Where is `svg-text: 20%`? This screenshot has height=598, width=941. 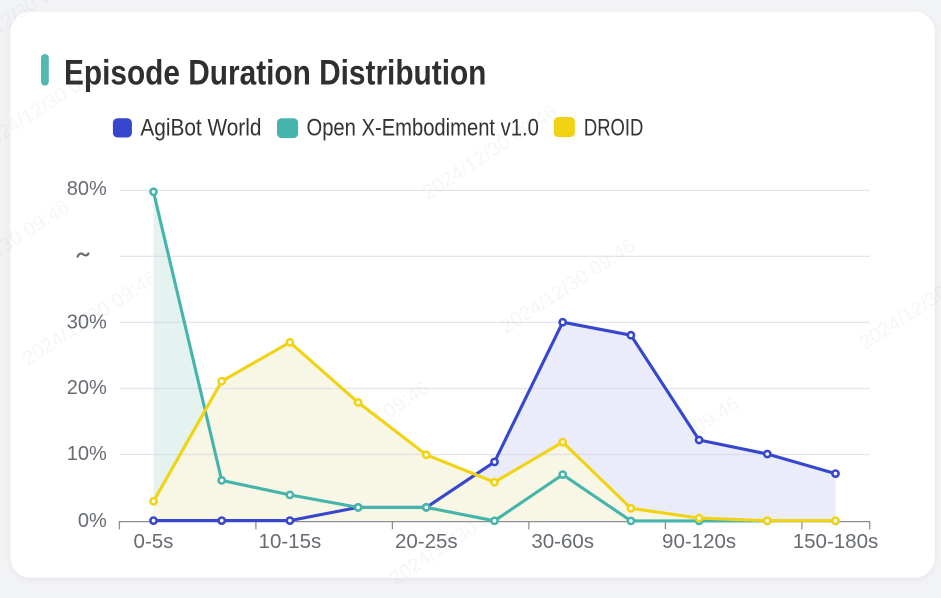 svg-text: 20% is located at coordinates (87, 388).